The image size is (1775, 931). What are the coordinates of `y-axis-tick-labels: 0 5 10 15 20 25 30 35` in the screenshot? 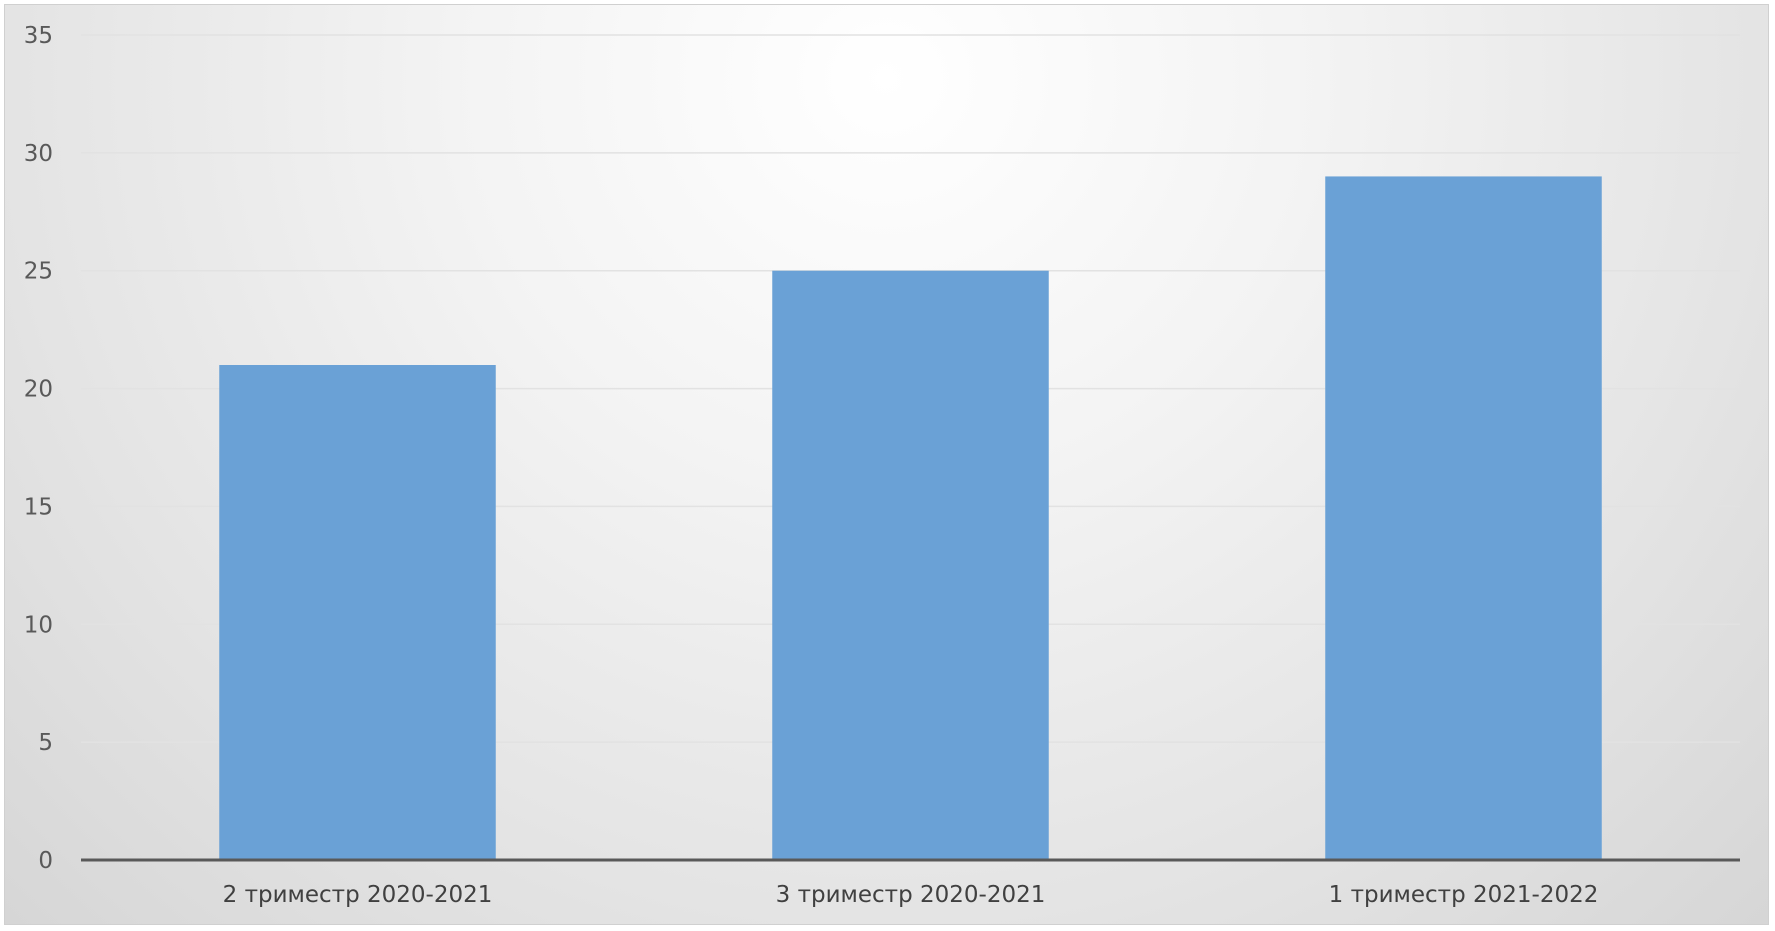 It's located at (38, 448).